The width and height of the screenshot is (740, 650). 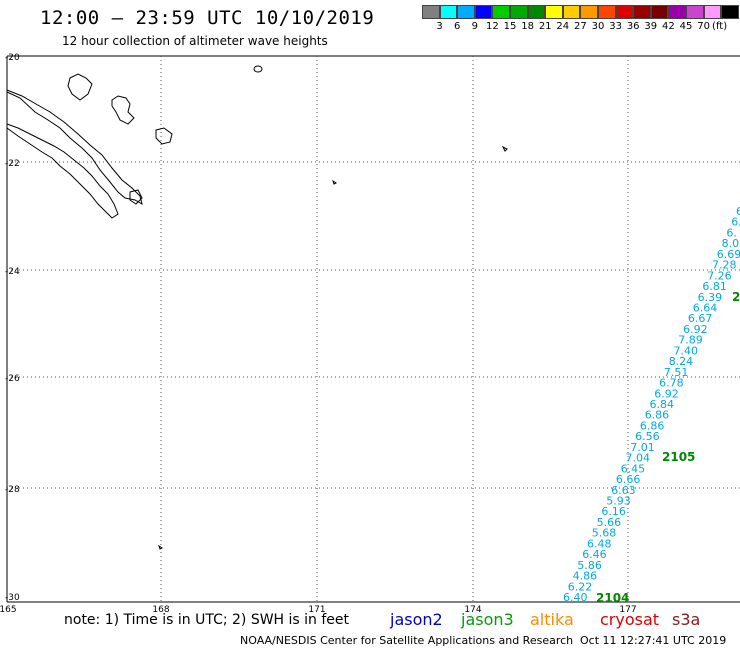 I want to click on coastline-reef, so click(x=62, y=171).